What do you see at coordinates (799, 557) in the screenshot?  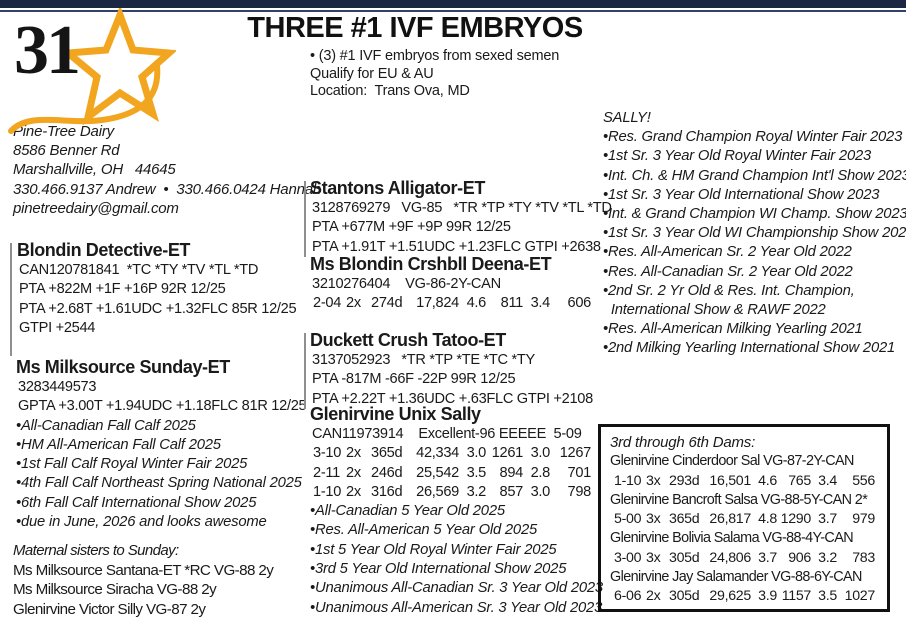 I see `record-cell-fat: 906` at bounding box center [799, 557].